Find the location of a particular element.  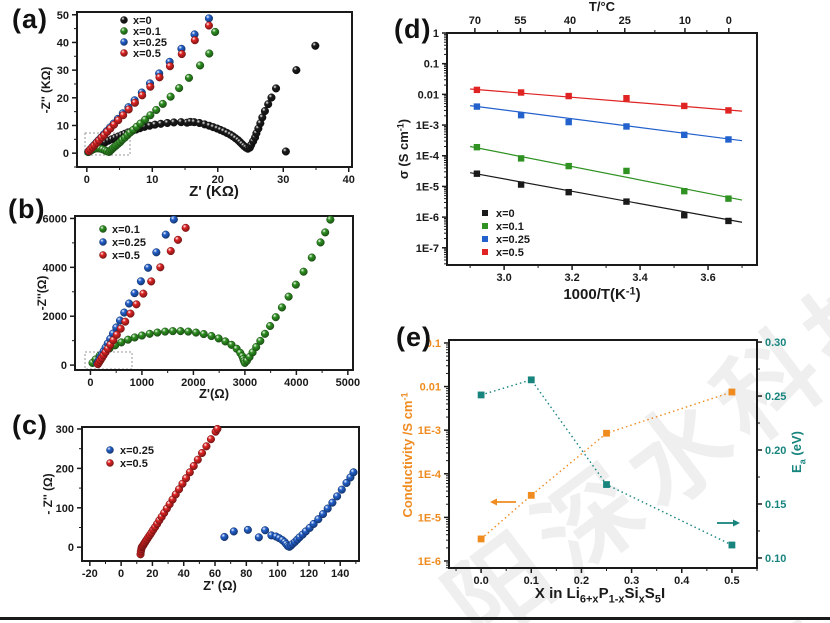

svg-text: 1000/T(K-1) is located at coordinates (601, 295).